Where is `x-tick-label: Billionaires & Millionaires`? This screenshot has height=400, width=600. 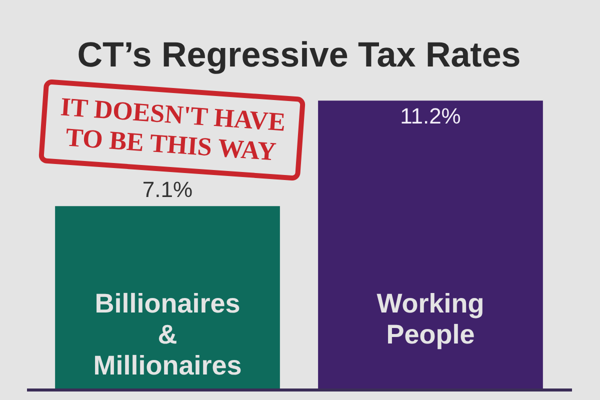 x-tick-label: Billionaires & Millionaires is located at coordinates (167, 334).